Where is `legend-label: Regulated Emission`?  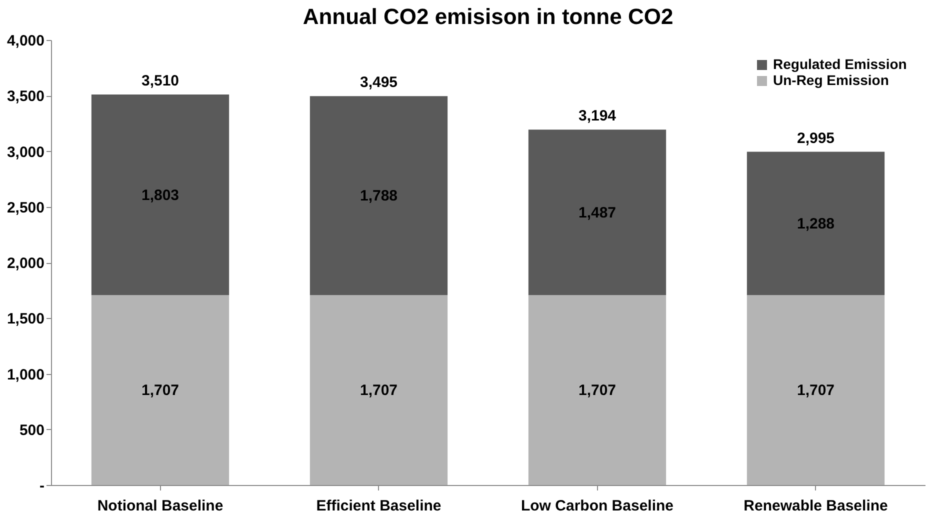
legend-label: Regulated Emission is located at coordinates (840, 64).